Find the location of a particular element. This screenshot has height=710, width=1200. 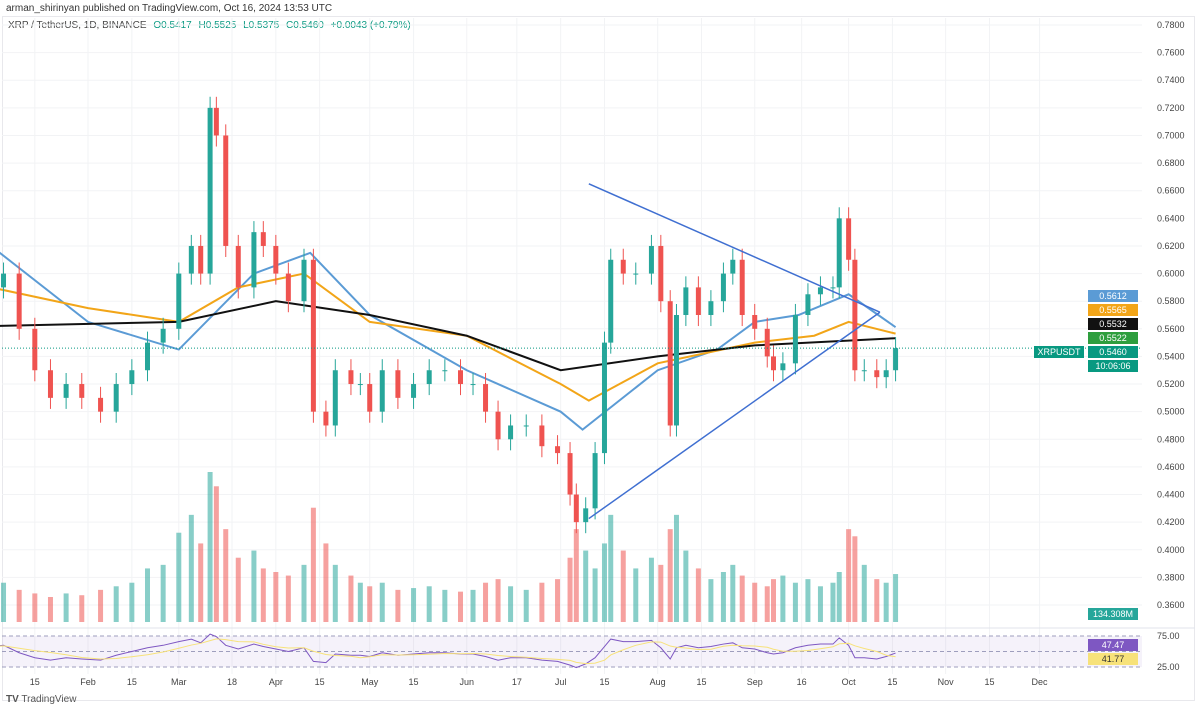

countdown-tag: 10:06:06 is located at coordinates (1113, 366).